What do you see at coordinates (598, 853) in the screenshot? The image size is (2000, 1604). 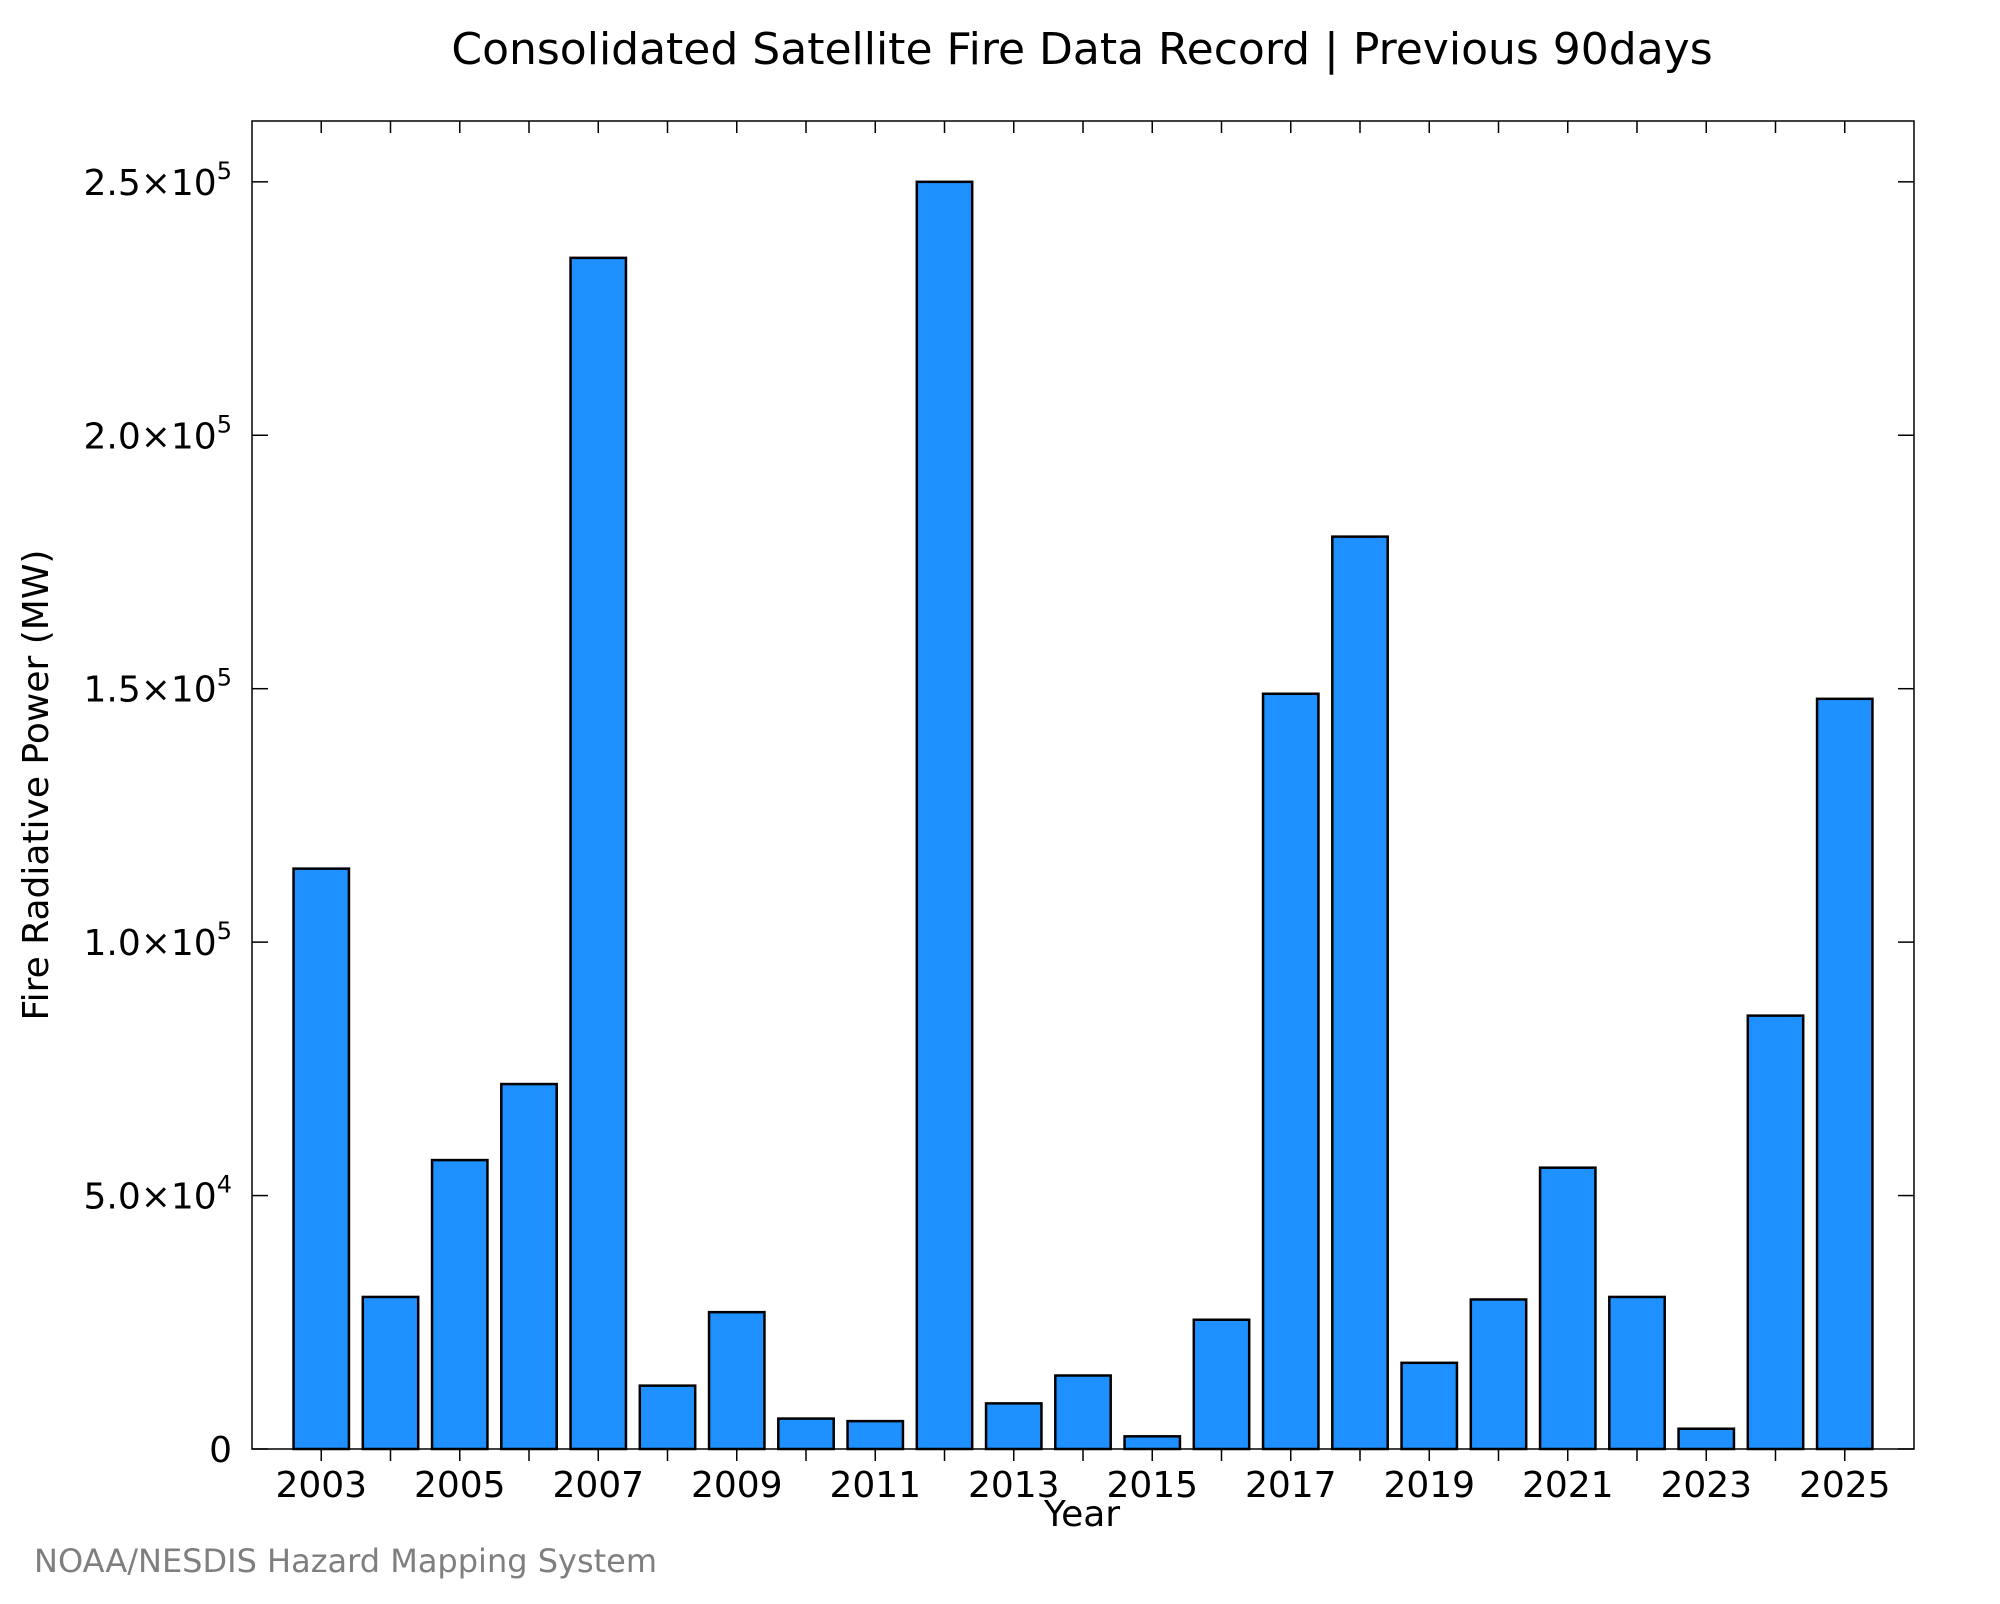 I see `bar-2007` at bounding box center [598, 853].